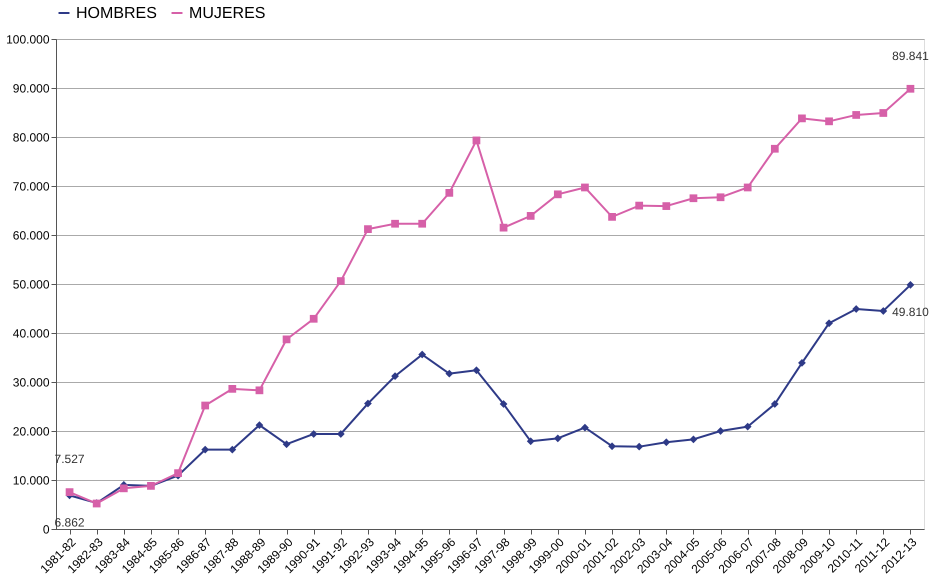  What do you see at coordinates (116, 13) in the screenshot?
I see `legend-label: HOMBRES` at bounding box center [116, 13].